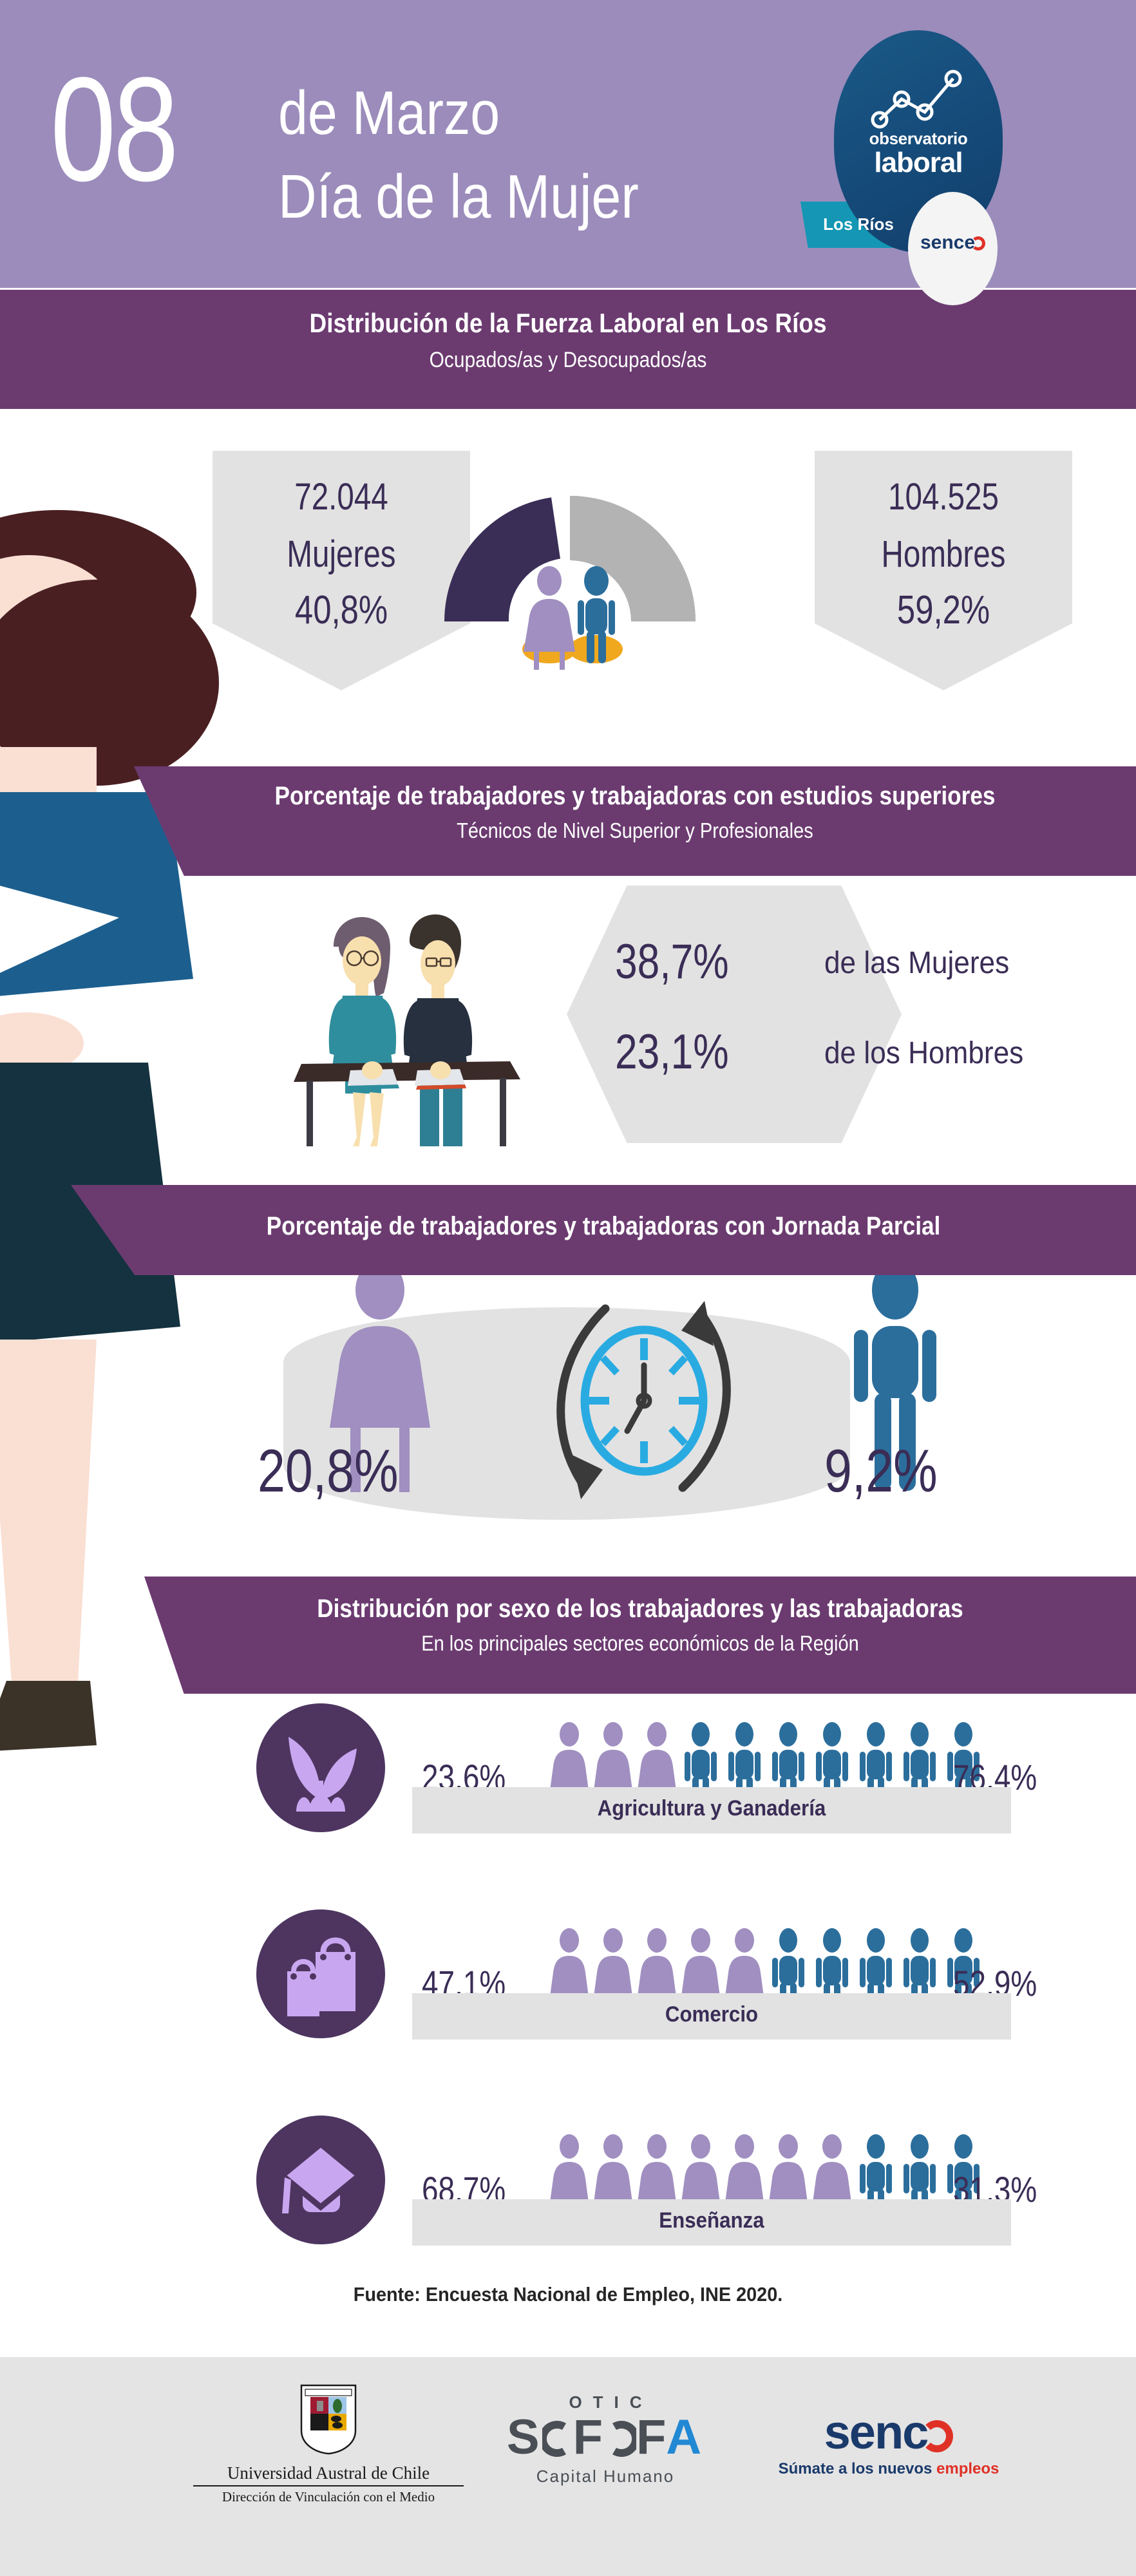  I want to click on sector-name-bar: Agricultura y Ganadería, so click(711, 1810).